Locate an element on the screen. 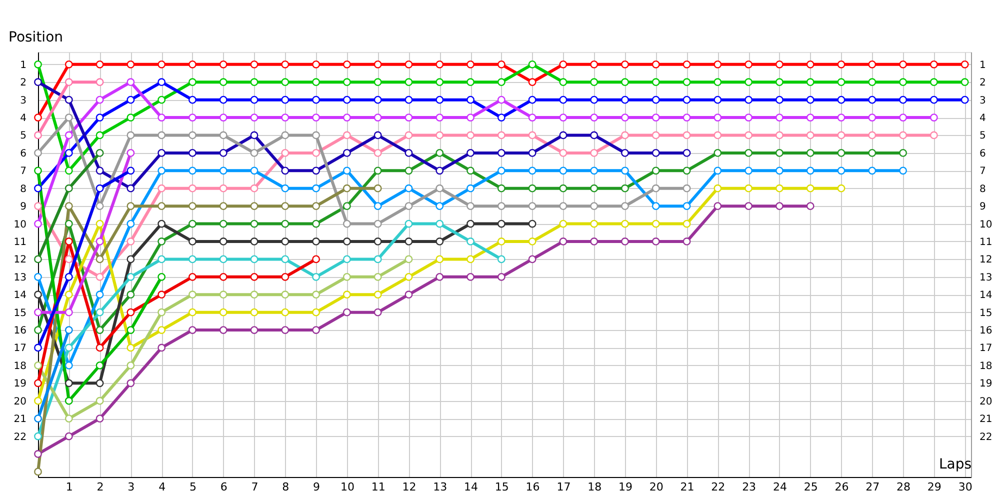 The width and height of the screenshot is (1000, 500). y-tick-label: 17 is located at coordinates (20, 348).